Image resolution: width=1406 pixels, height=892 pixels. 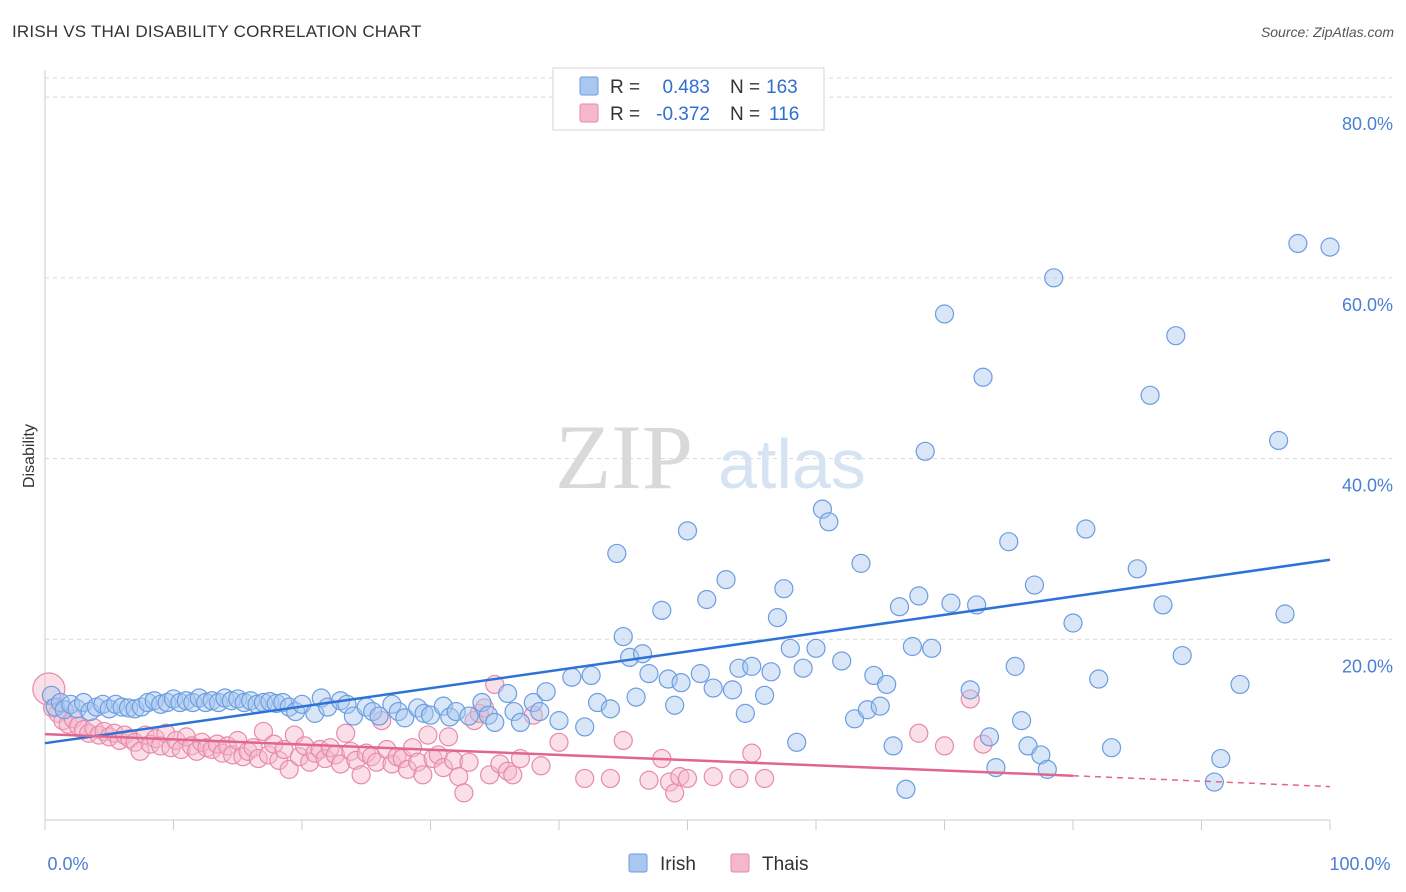 I want to click on legend-swatch-irish, so click(x=589, y=86).